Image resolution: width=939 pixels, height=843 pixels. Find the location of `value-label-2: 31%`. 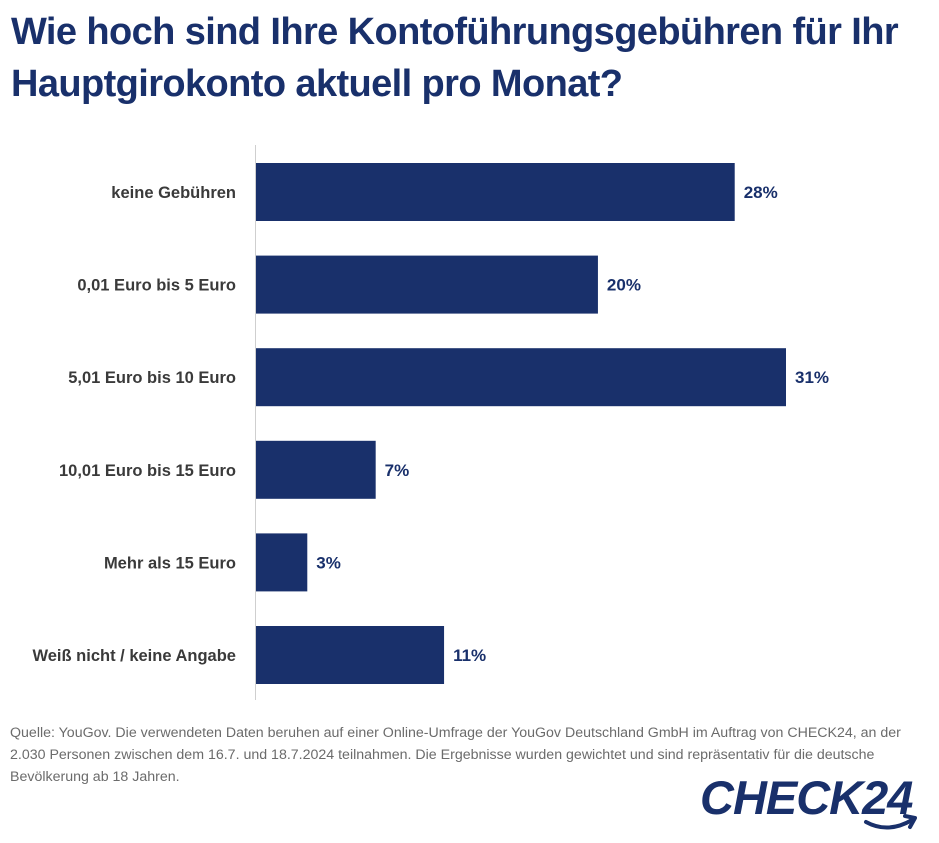

value-label-2: 31% is located at coordinates (812, 377).